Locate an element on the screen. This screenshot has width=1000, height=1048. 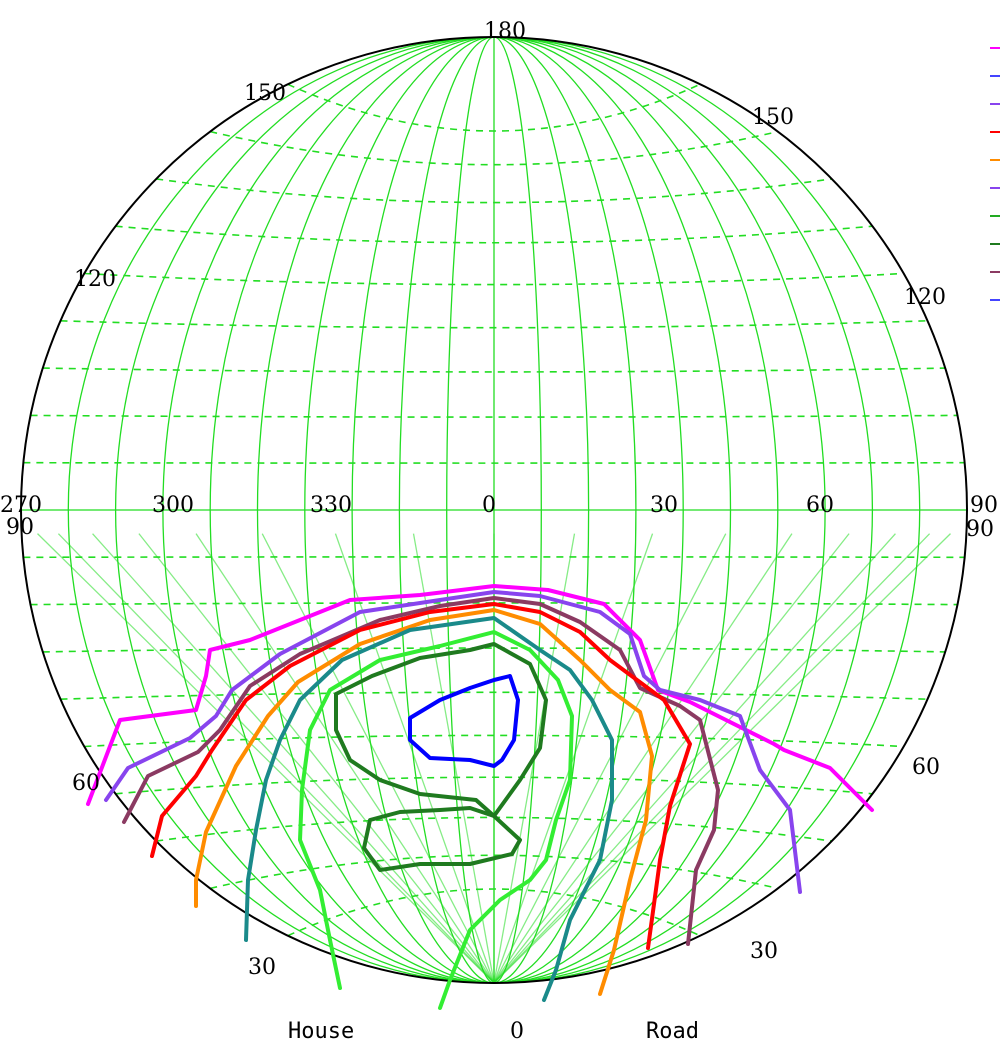
contour-lightgreen is located at coordinates (436, 820).